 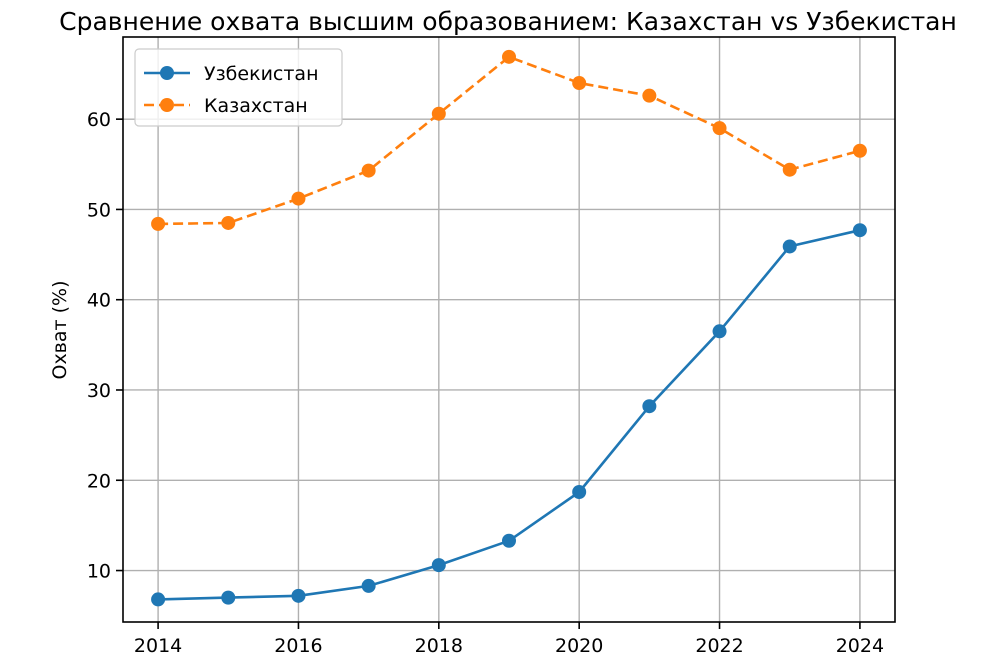 I want to click on legend: Узбекистан Казахстан, so click(x=238, y=87).